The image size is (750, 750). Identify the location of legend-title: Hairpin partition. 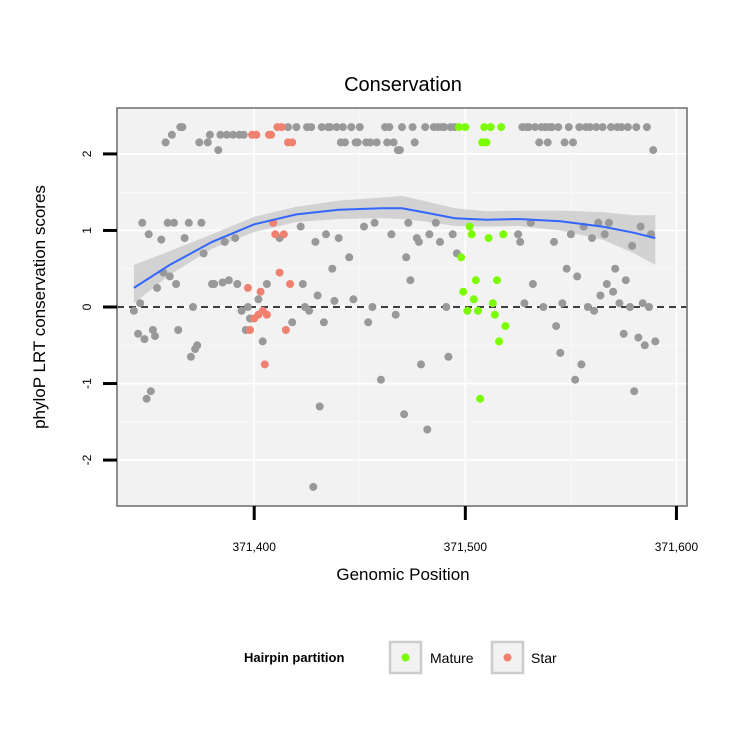
(294, 657).